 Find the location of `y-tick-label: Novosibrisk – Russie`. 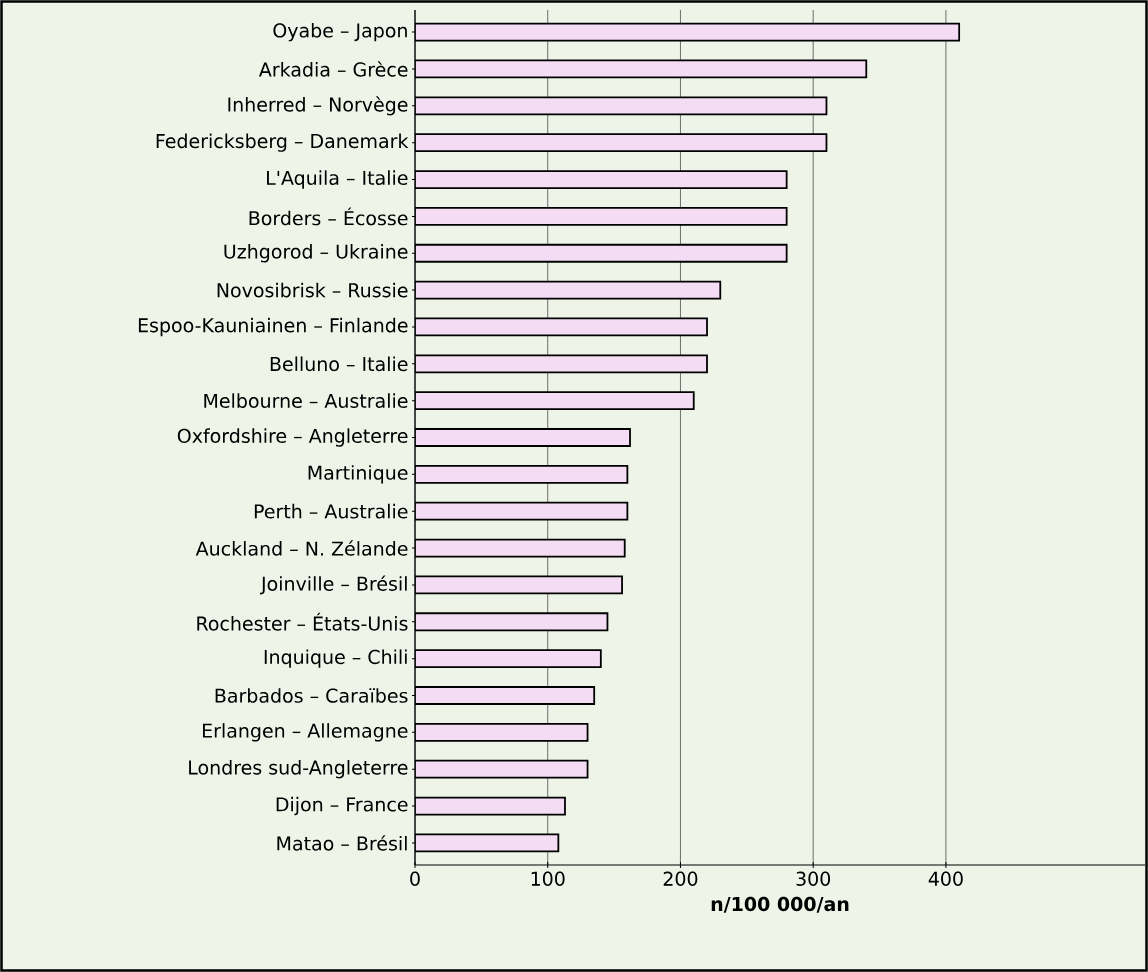

y-tick-label: Novosibrisk – Russie is located at coordinates (312, 290).